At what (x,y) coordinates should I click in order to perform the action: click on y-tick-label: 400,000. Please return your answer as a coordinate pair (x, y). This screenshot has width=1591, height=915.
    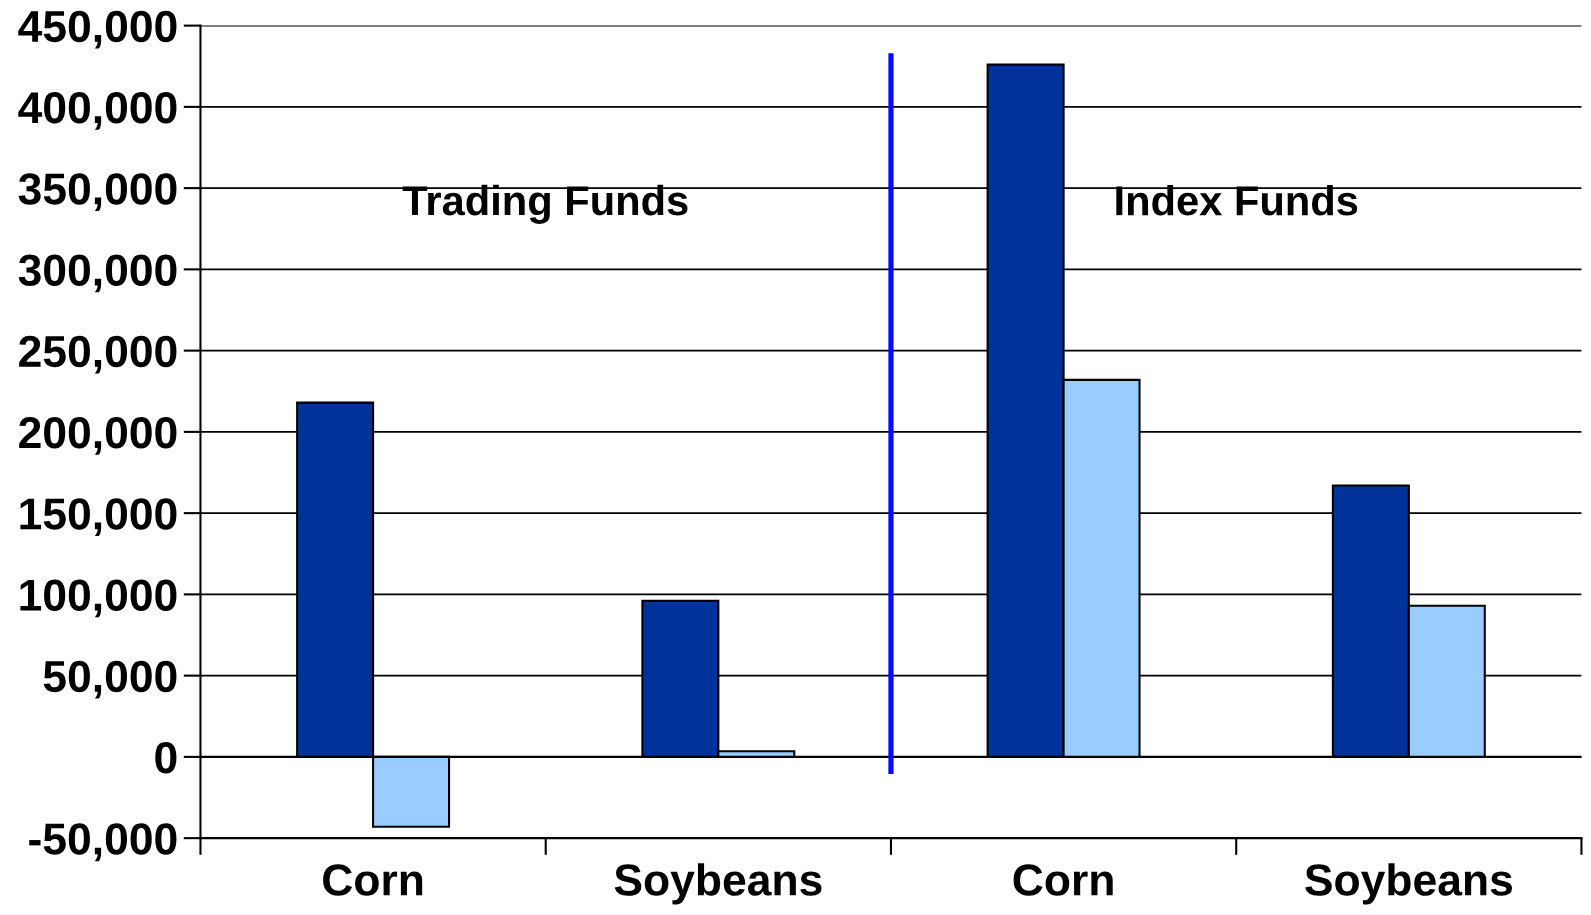
    Looking at the image, I should click on (97, 110).